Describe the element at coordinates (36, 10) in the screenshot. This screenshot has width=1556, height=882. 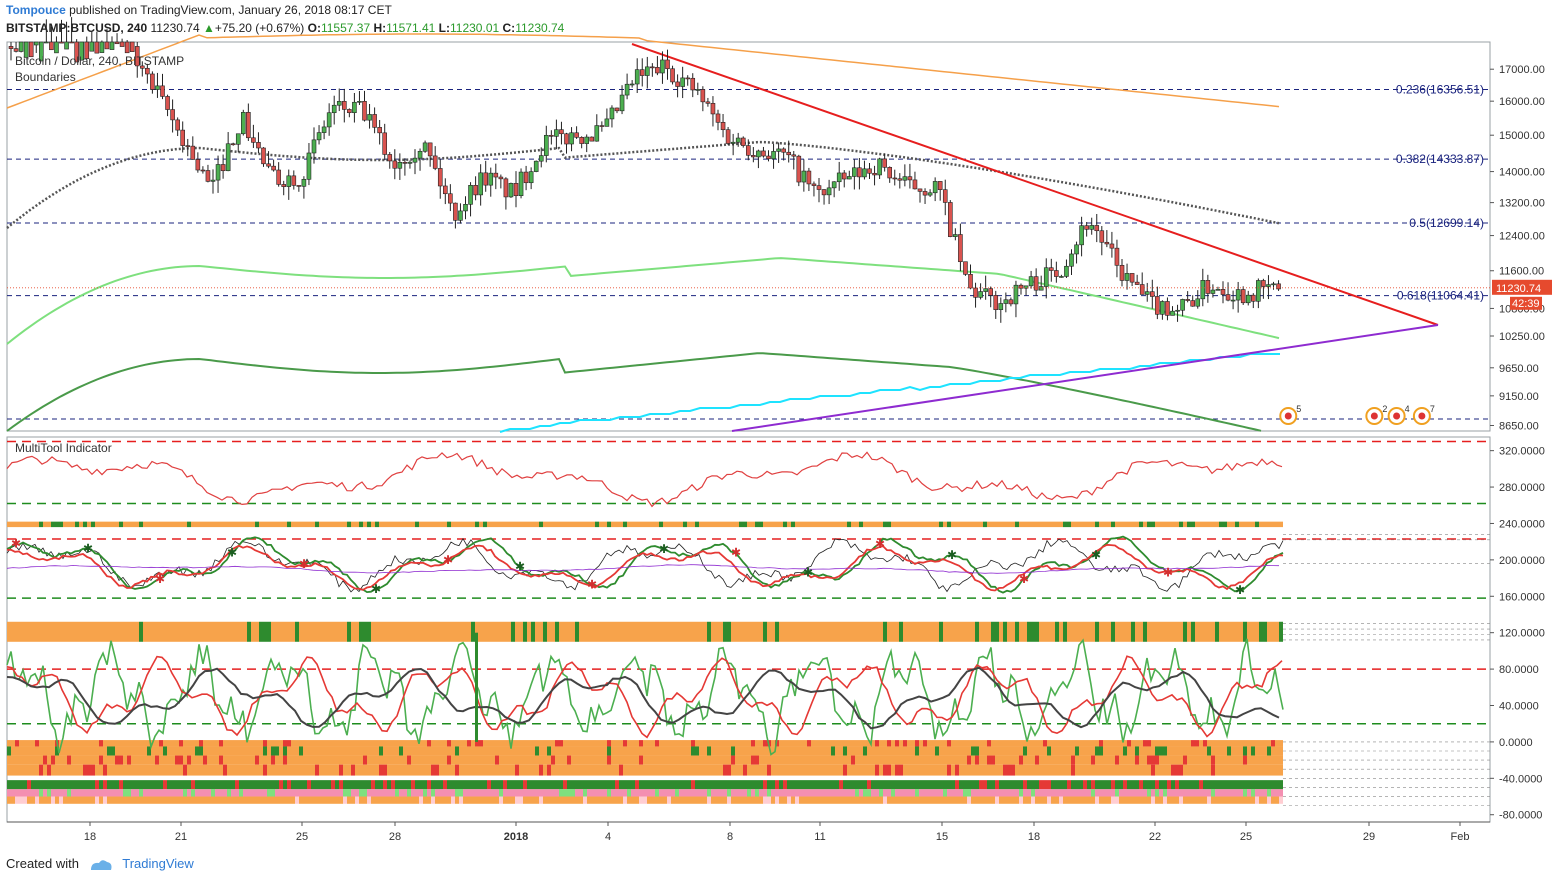
I see `author-link: Tompouce` at that location.